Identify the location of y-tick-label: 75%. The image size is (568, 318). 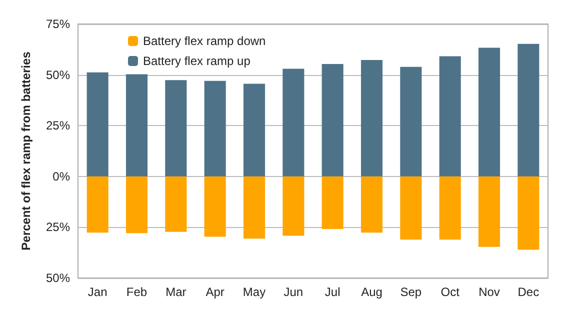
(58, 24).